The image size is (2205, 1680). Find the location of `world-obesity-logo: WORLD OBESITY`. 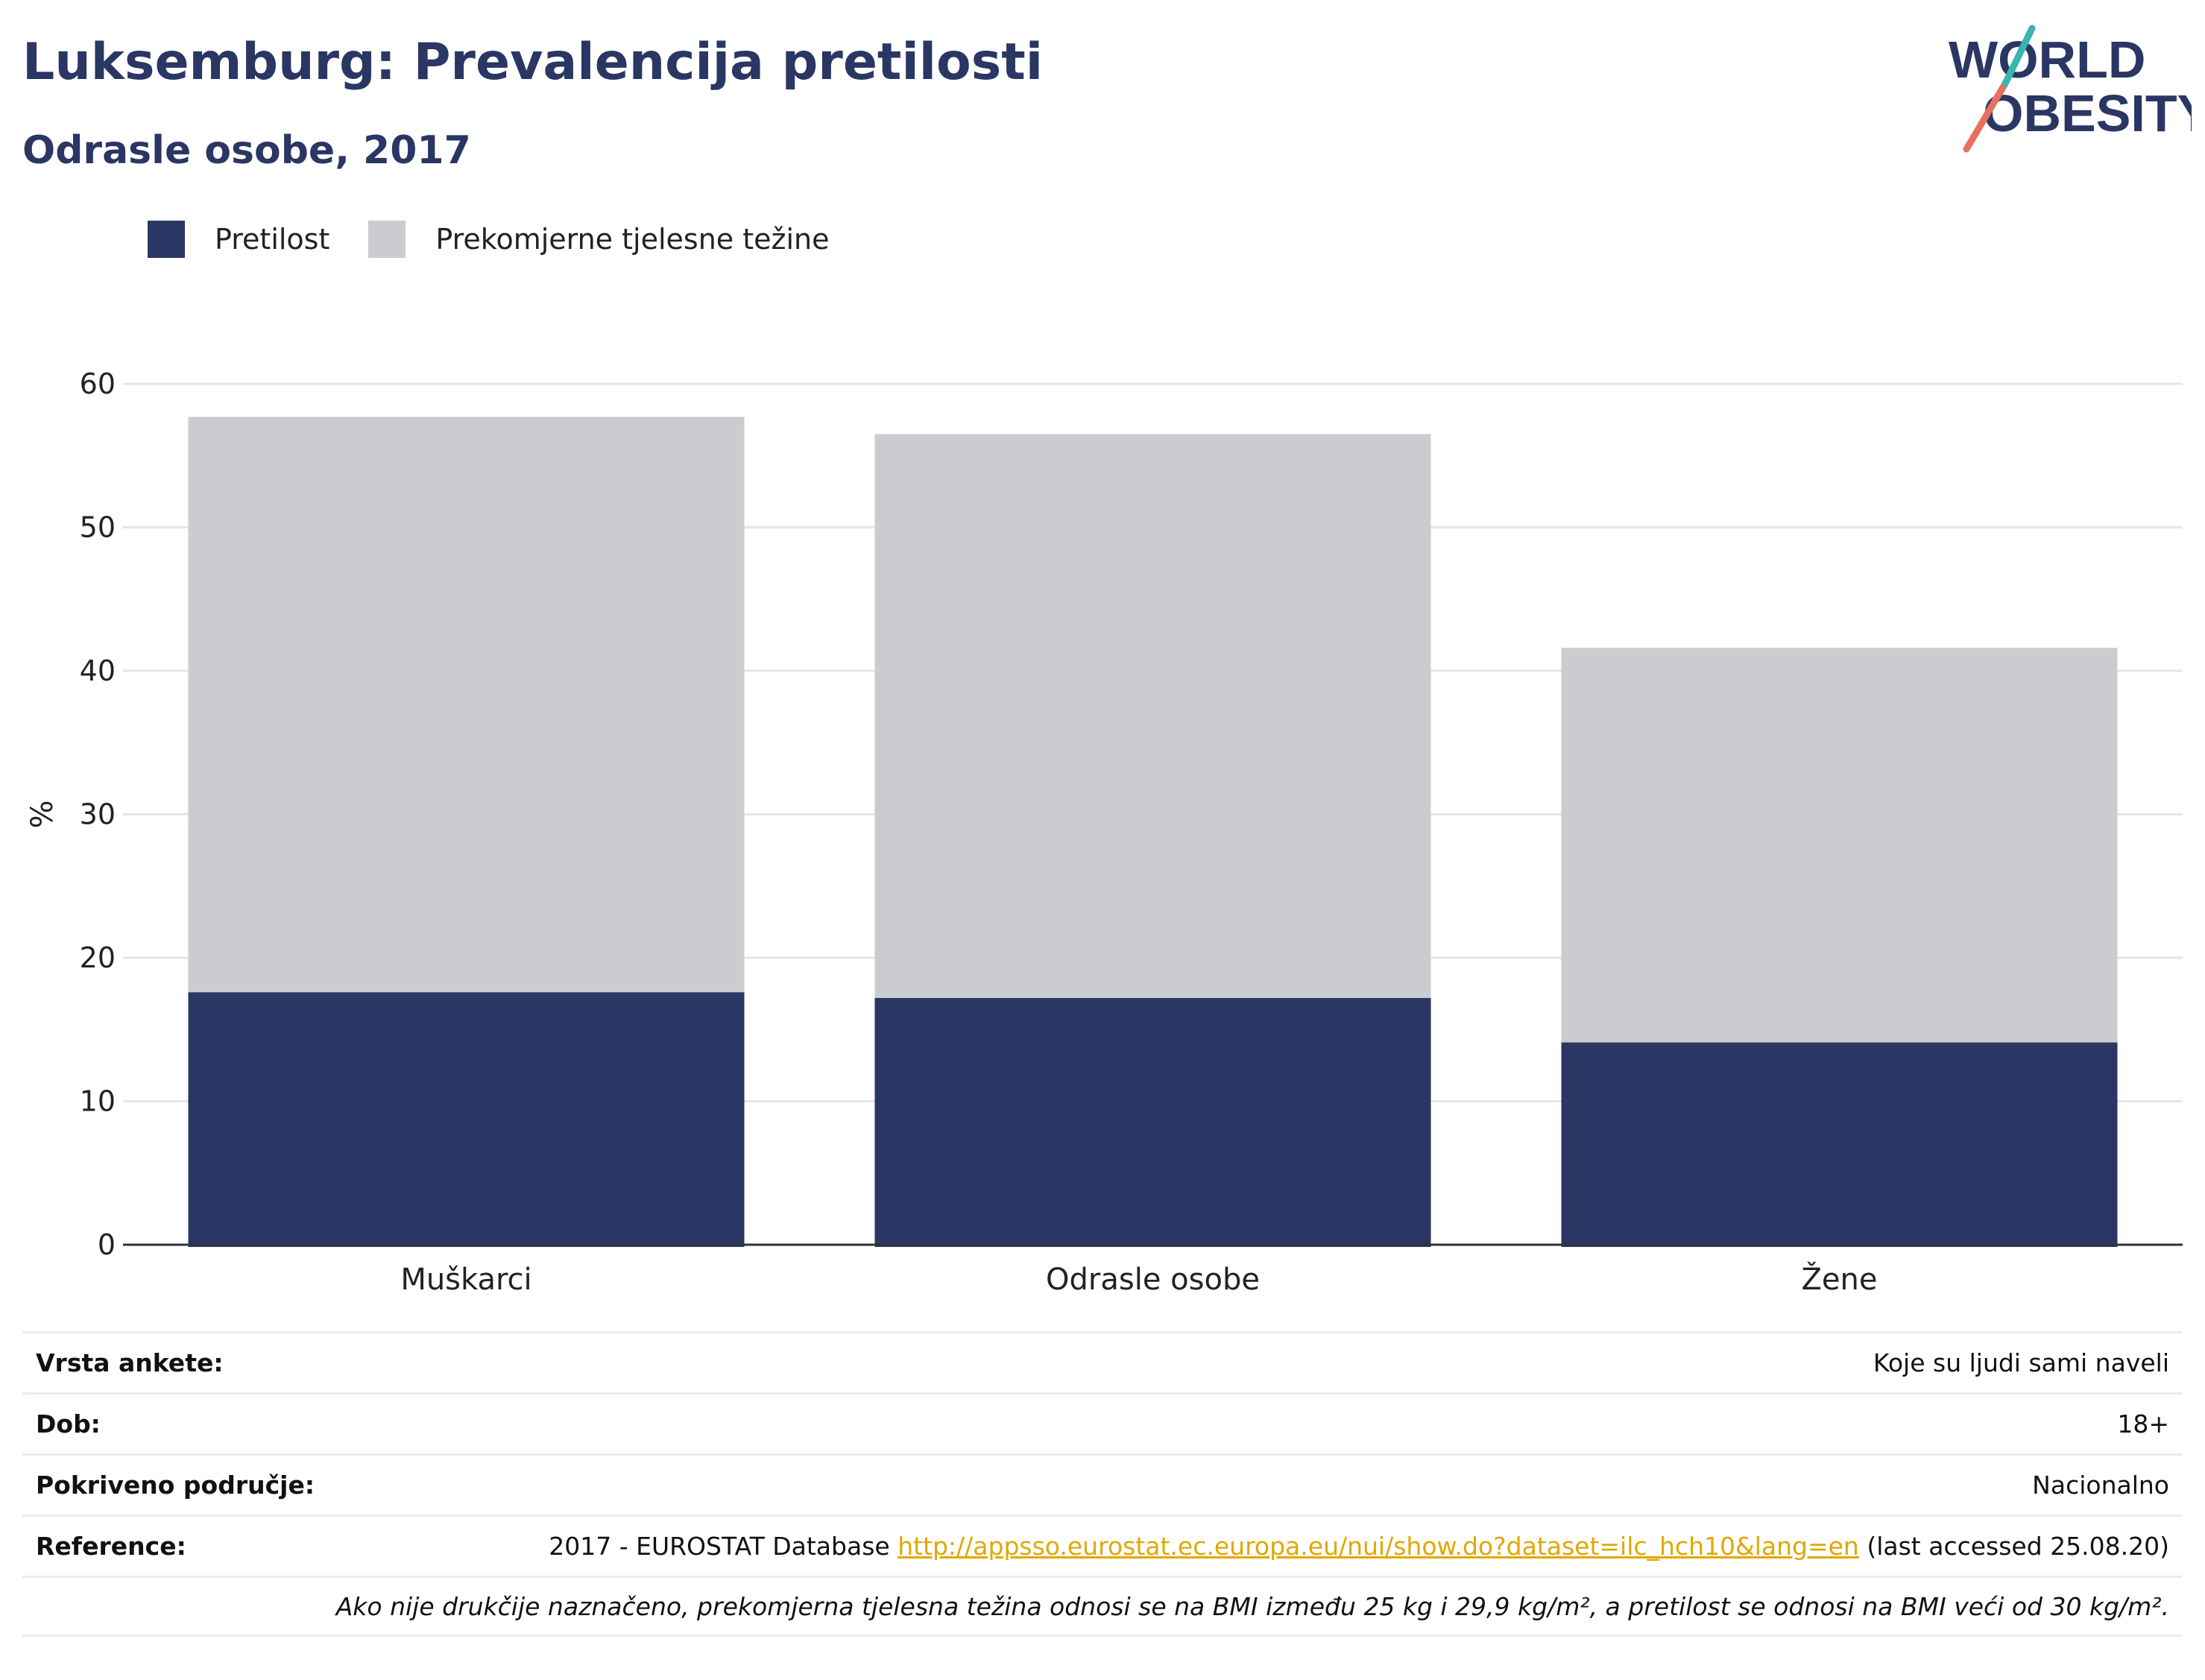

world-obesity-logo: WORLD OBESITY is located at coordinates (2070, 89).